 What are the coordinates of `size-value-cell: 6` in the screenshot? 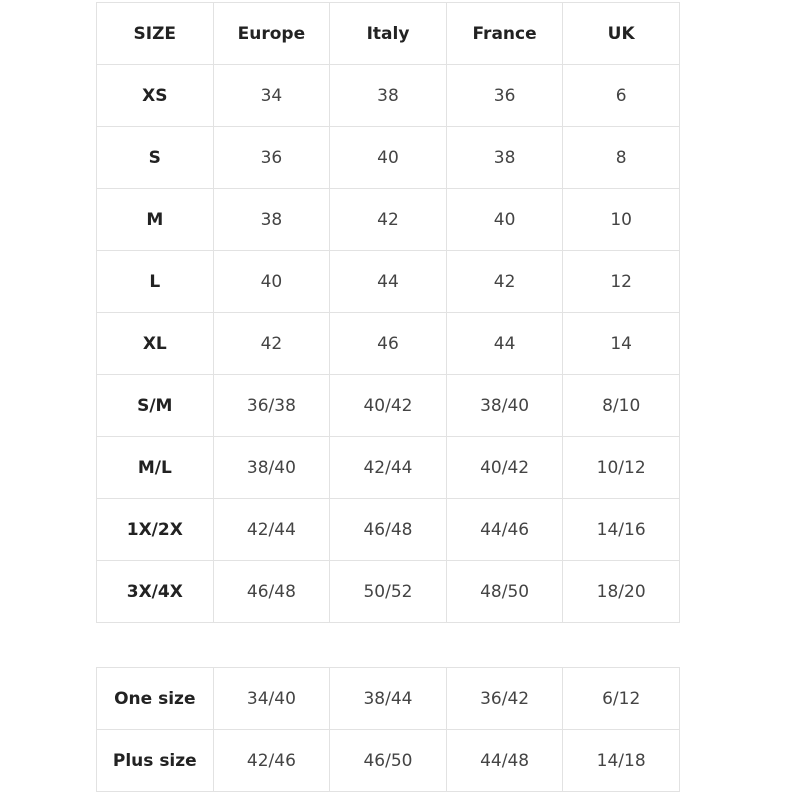 It's located at (621, 95).